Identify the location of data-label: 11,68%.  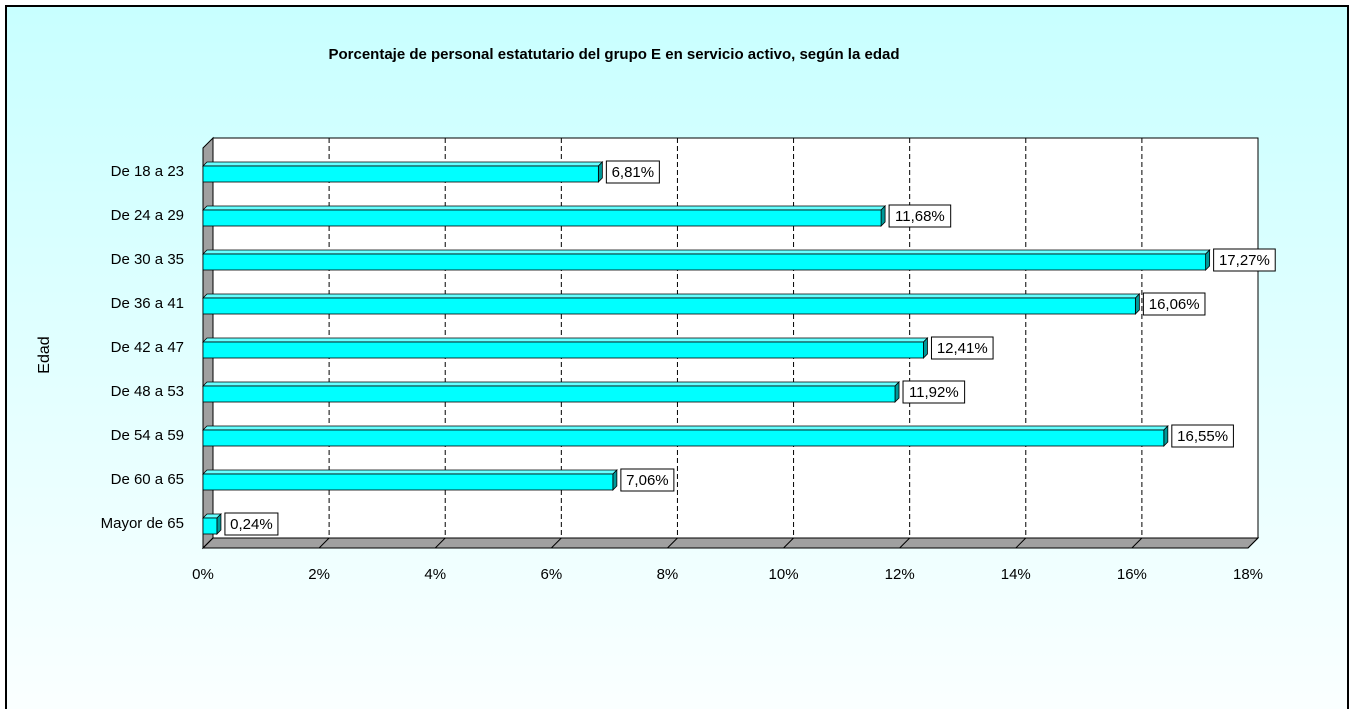
(920, 216).